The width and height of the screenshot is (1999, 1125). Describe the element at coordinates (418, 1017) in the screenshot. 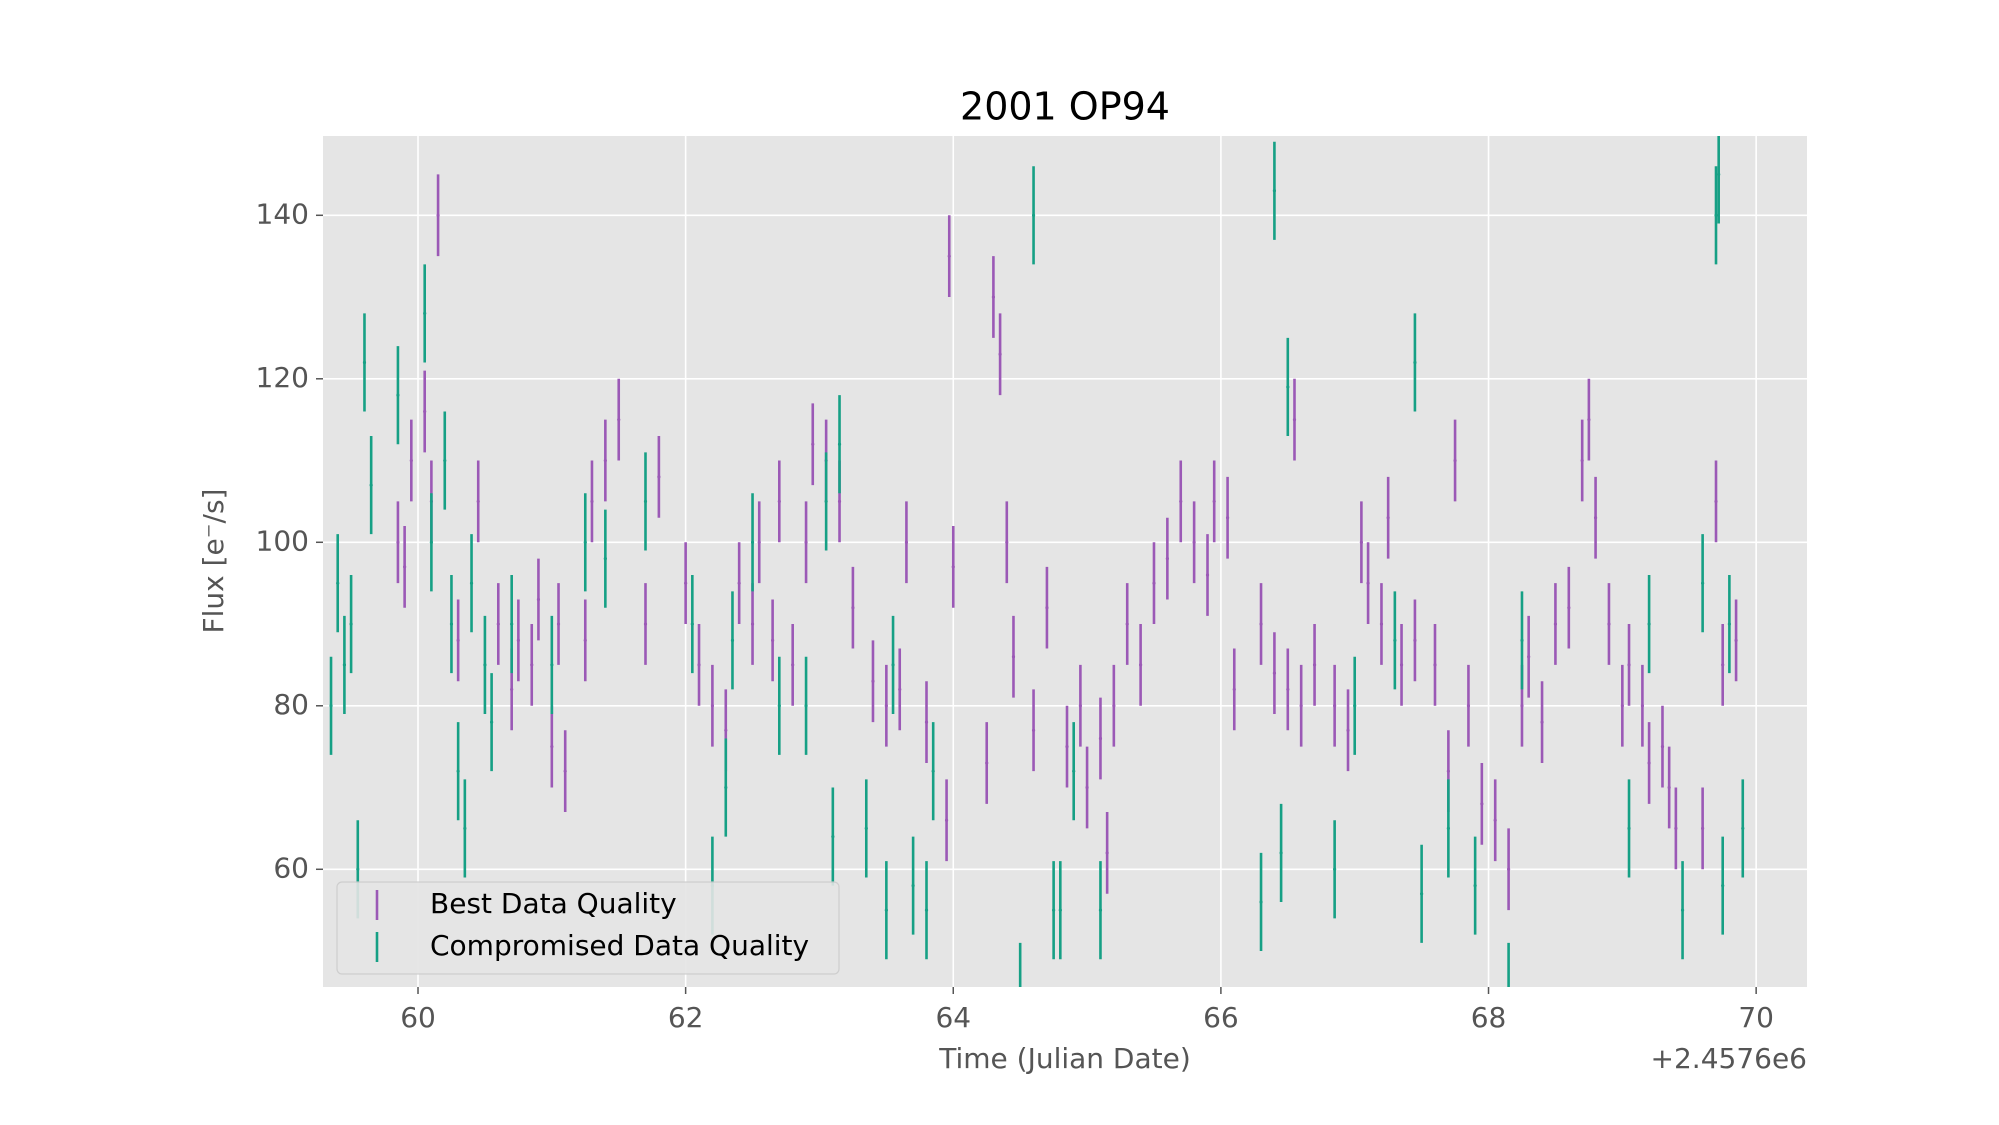

I see `x-tick-label: 60` at that location.